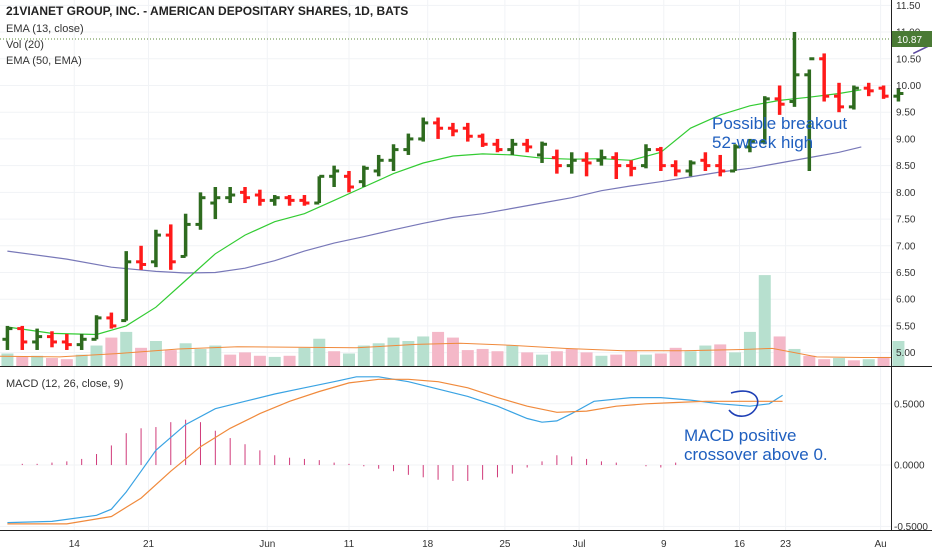 Image resolution: width=932 pixels, height=555 pixels. I want to click on price-tick-13: 11.50, so click(908, 6).